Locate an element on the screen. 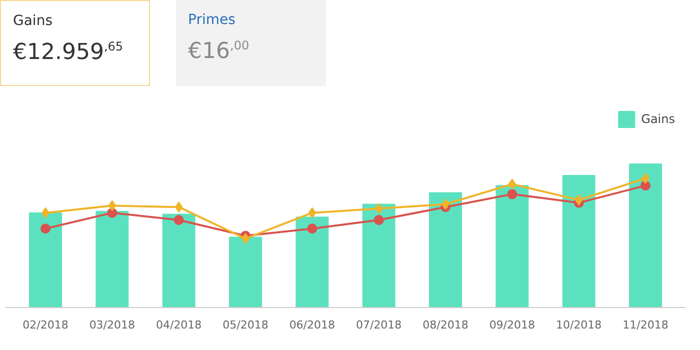 The image size is (700, 350). text: Gains is located at coordinates (33, 21).